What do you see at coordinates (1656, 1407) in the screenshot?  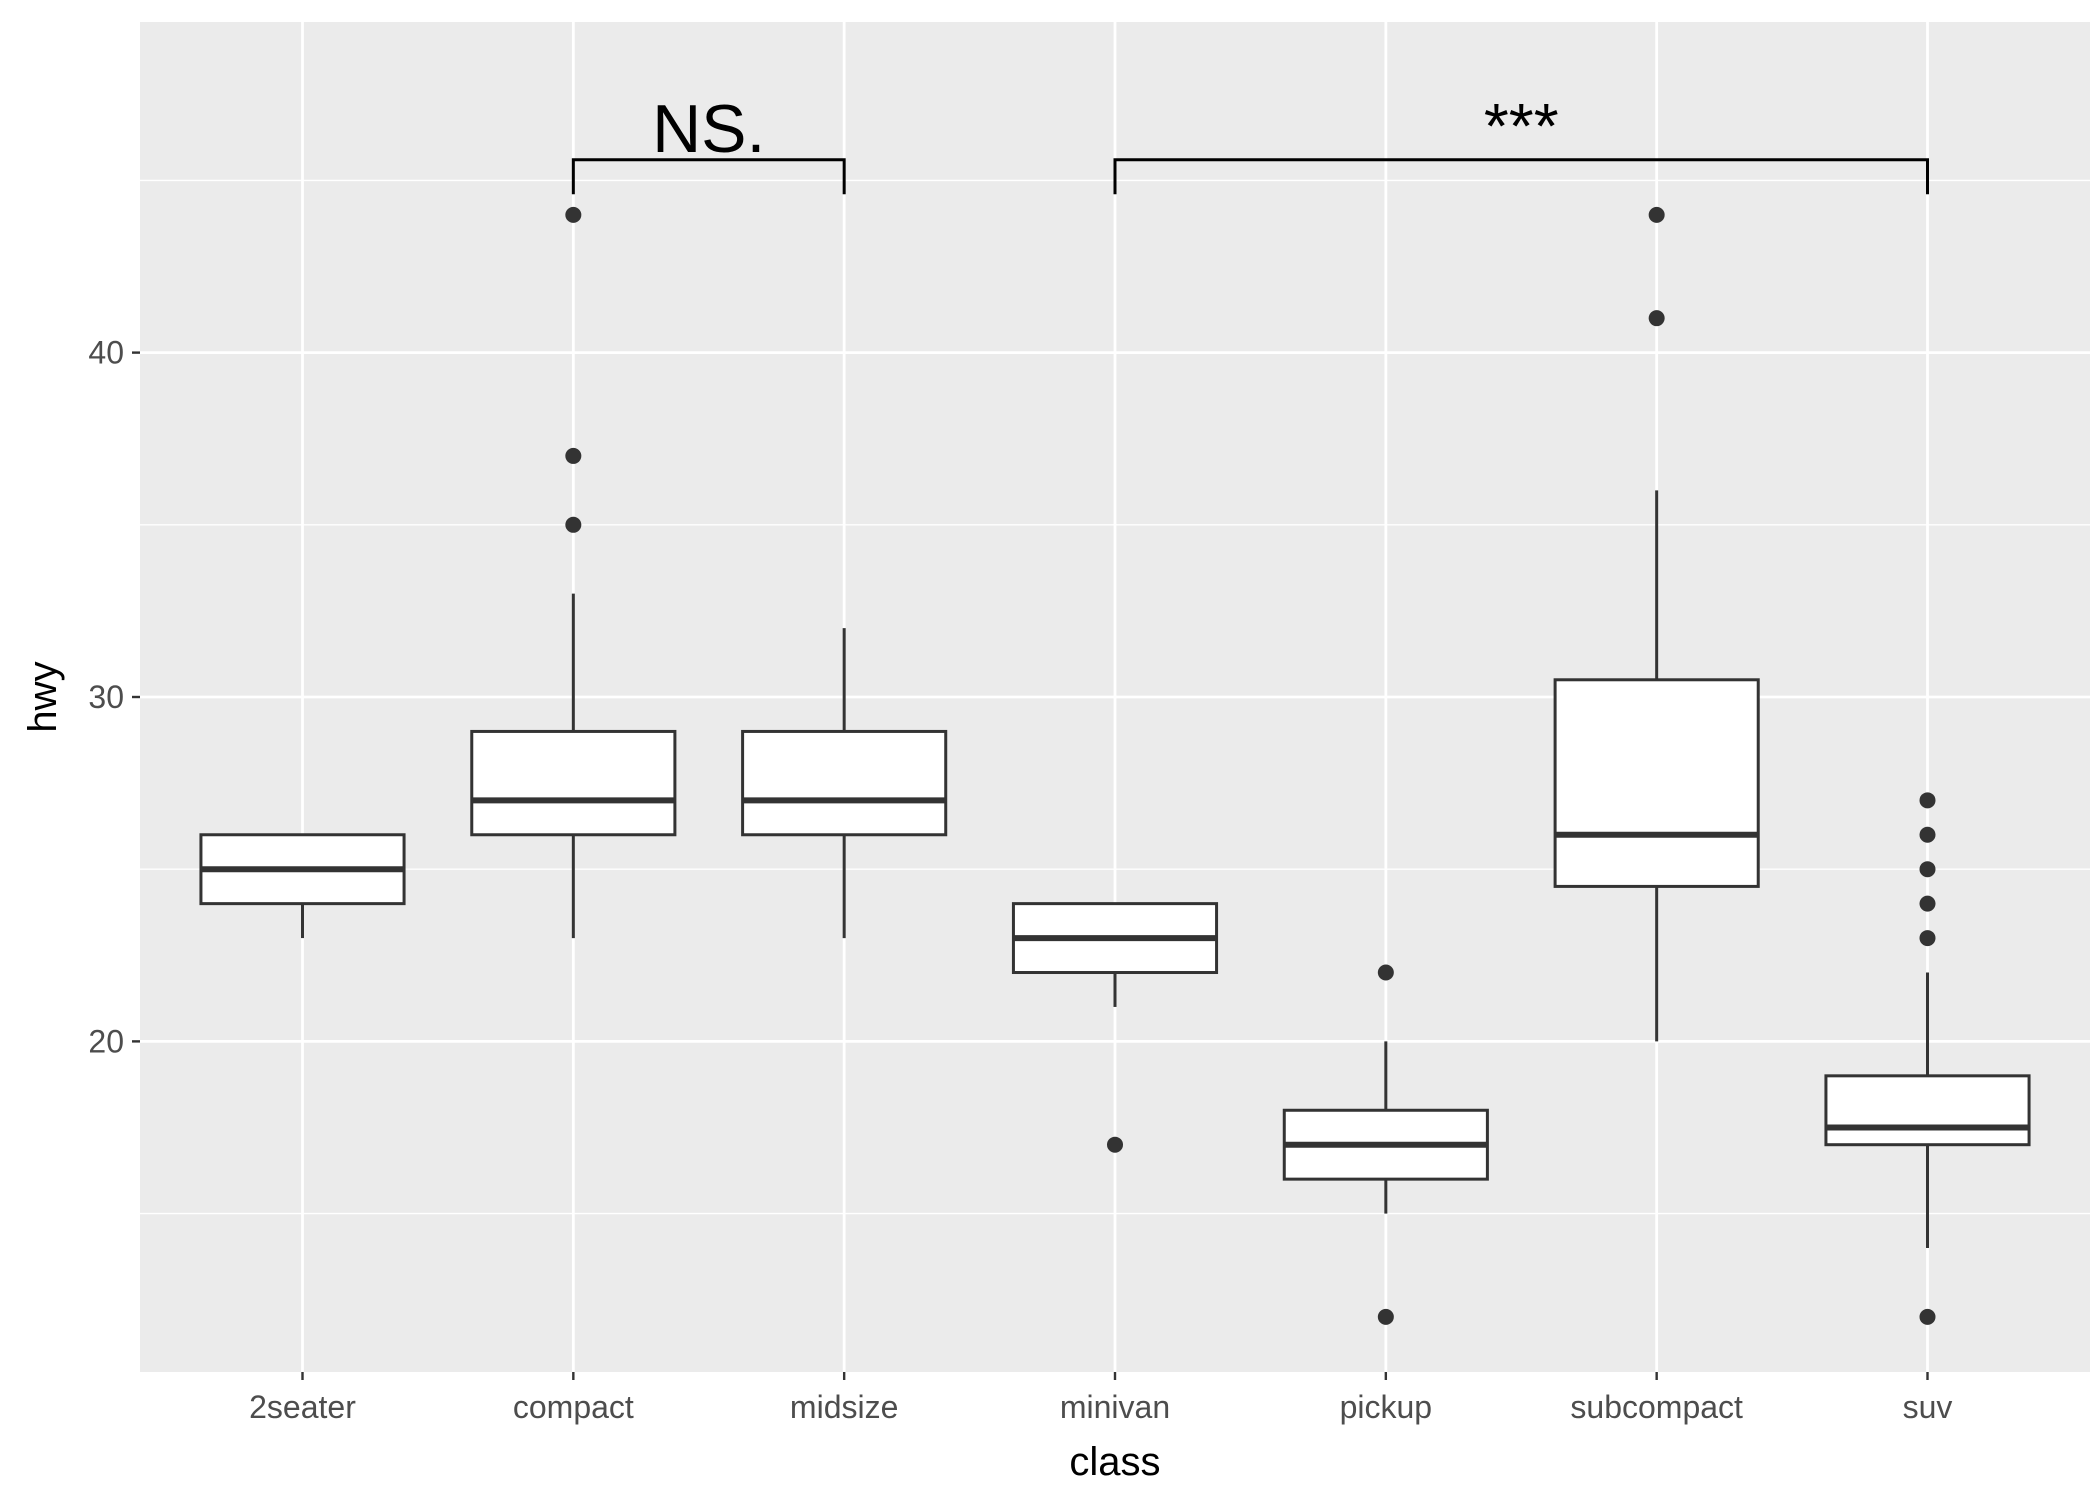 I see `x-tick-label: subcompact` at bounding box center [1656, 1407].